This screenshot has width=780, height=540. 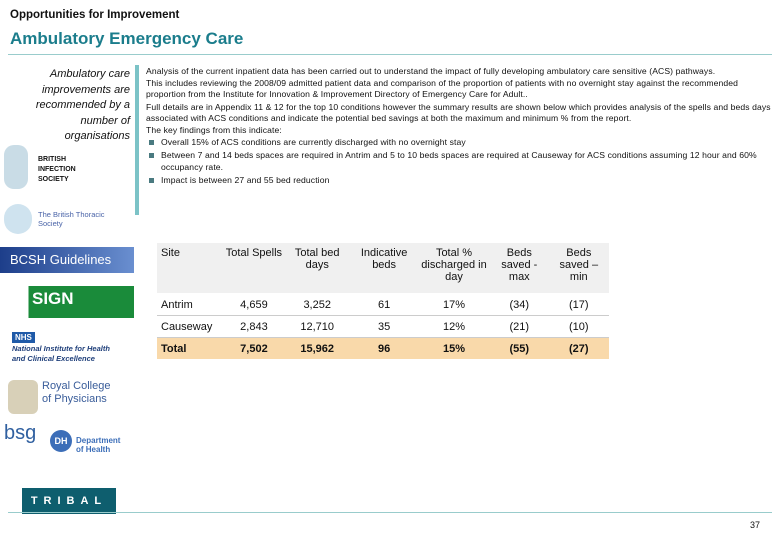 I want to click on table-cell: (27), so click(x=578, y=348).